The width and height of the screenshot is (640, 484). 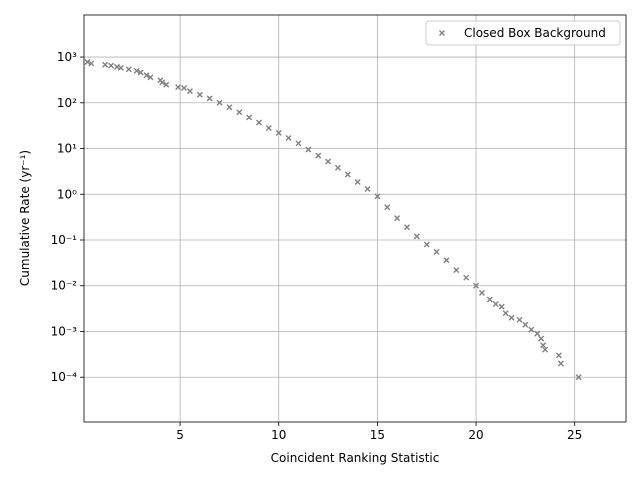 What do you see at coordinates (25, 218) in the screenshot?
I see `y-axis-label: Cumulative Rate (yr⁻¹)` at bounding box center [25, 218].